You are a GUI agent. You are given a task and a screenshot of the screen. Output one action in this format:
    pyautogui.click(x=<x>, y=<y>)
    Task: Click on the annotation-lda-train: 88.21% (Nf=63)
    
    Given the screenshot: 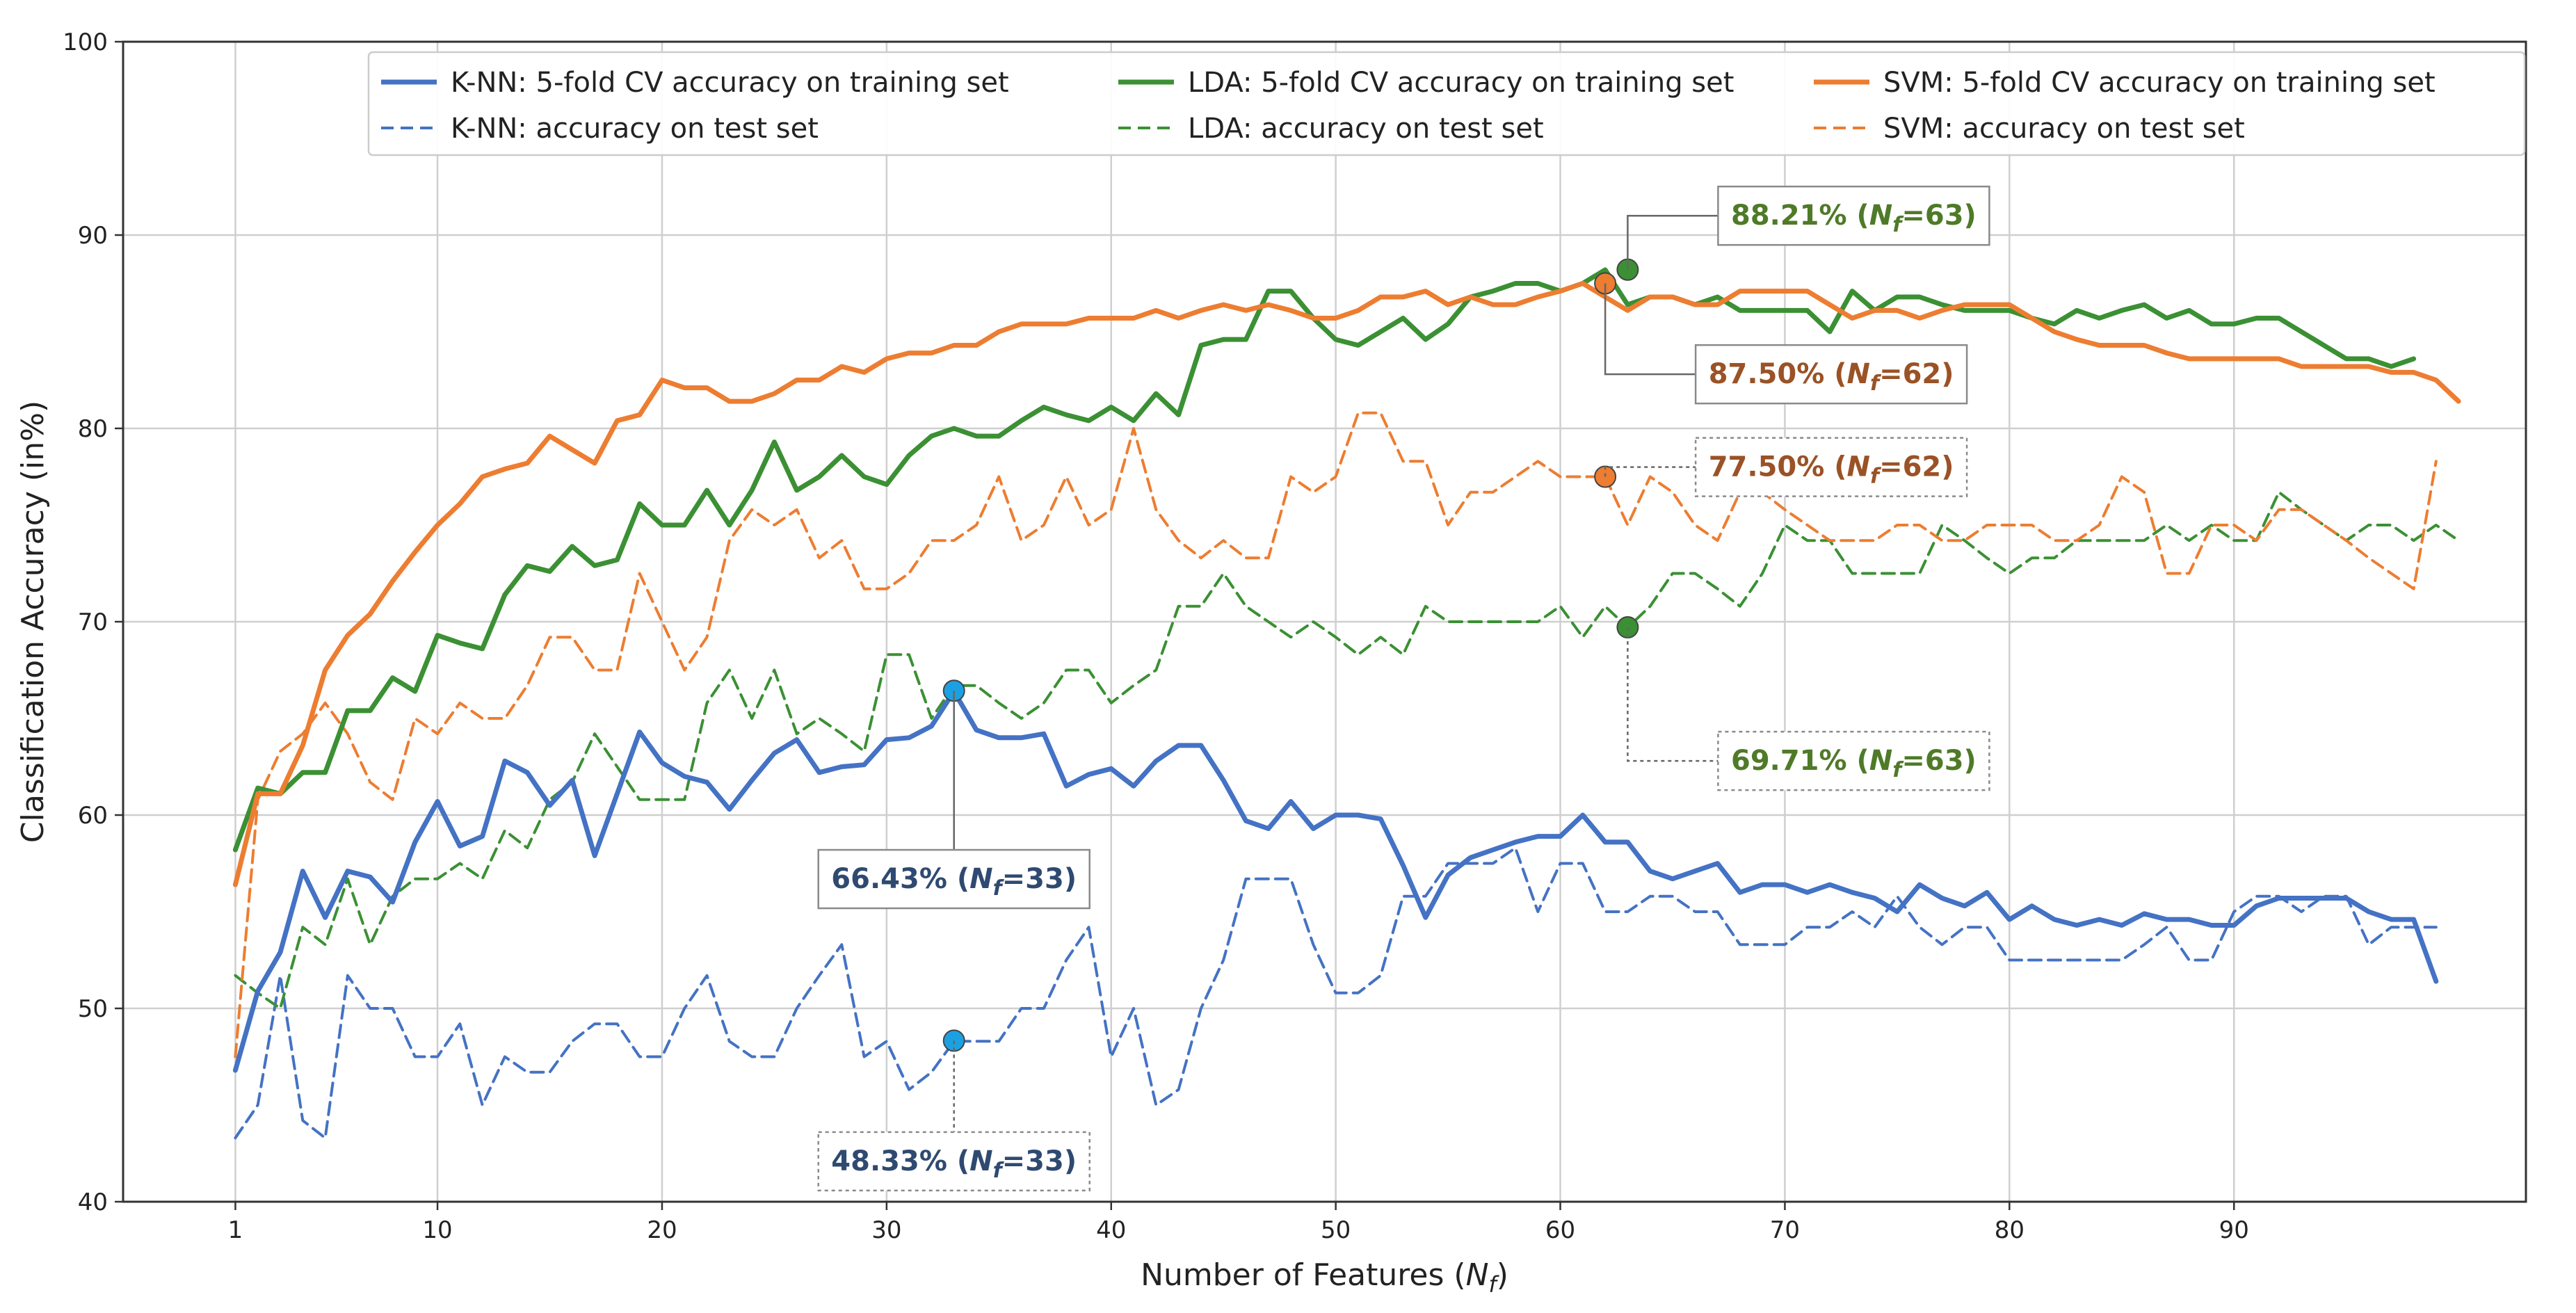 What is the action you would take?
    pyautogui.click(x=1808, y=227)
    